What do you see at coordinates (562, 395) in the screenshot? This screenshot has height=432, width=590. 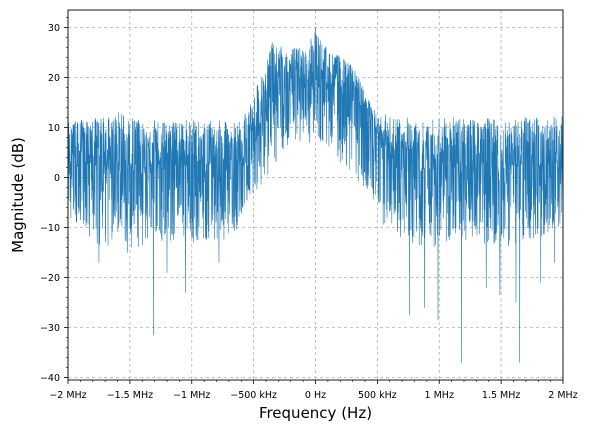 I see `x-tick-label-8: 2 MHz` at bounding box center [562, 395].